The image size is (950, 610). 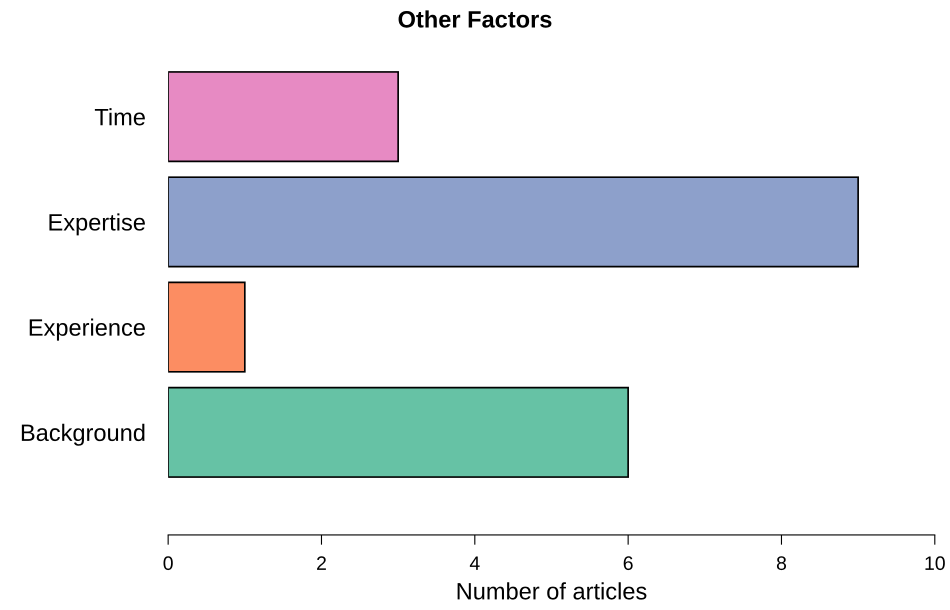 What do you see at coordinates (475, 563) in the screenshot?
I see `x-tick-label: 4` at bounding box center [475, 563].